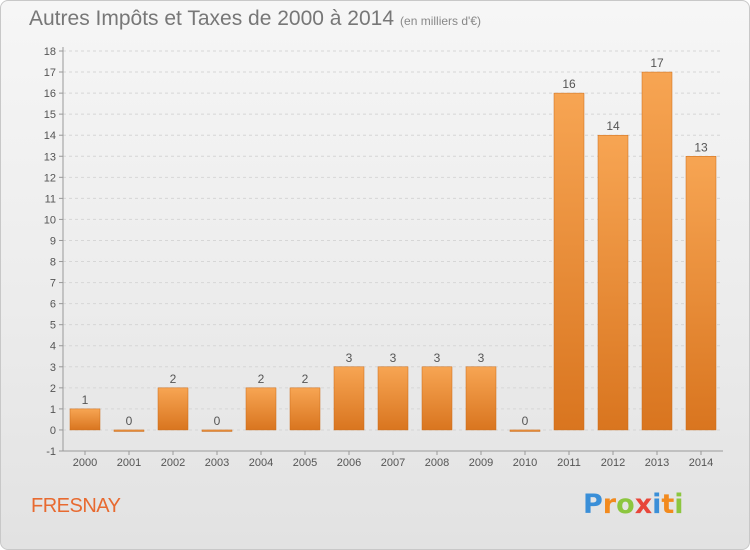 The height and width of the screenshot is (550, 750). Describe the element at coordinates (481, 358) in the screenshot. I see `data-label-2009: 3` at that location.